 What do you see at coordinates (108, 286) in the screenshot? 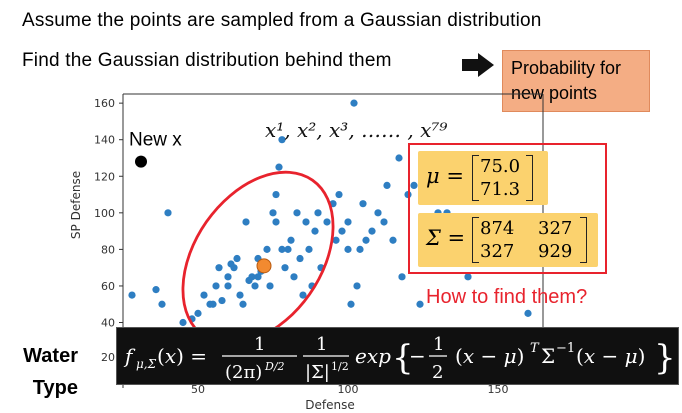
I see `y-tick-label: 60` at bounding box center [108, 286].